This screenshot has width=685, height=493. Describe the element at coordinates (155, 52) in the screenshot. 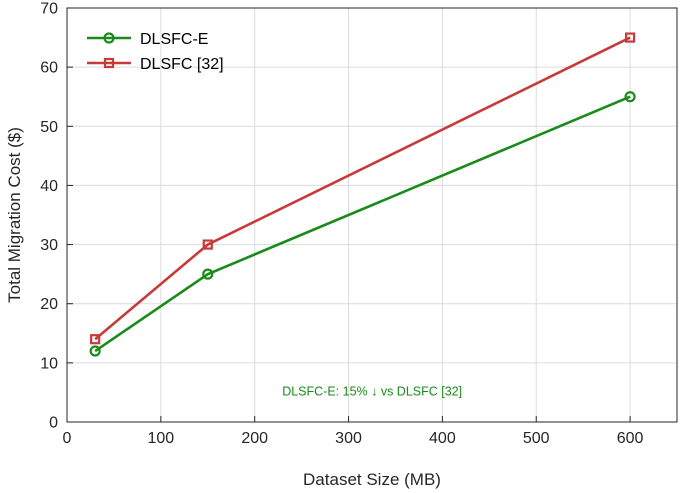

I see `legend: DLSFC-E DLSFC [32]` at that location.